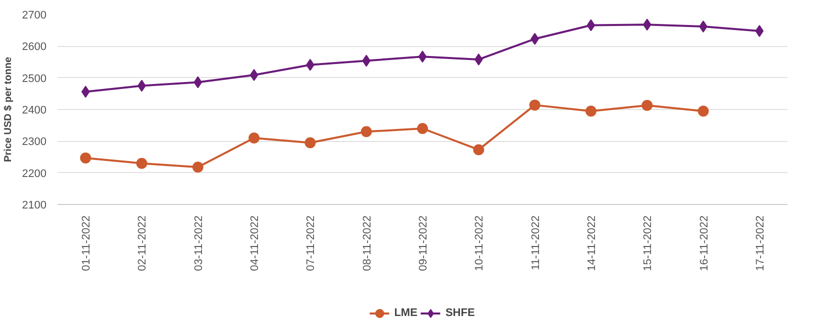 Image resolution: width=839 pixels, height=333 pixels. Describe the element at coordinates (34, 174) in the screenshot. I see `y-tick-label: 2200` at that location.